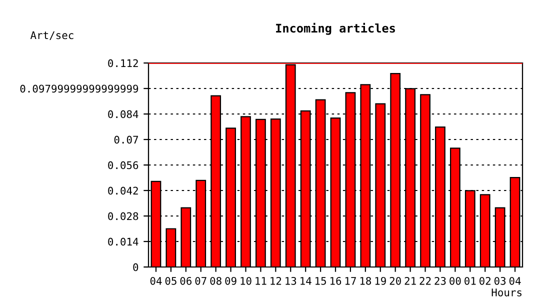  I want to click on x-tick-label: 18, so click(366, 280).